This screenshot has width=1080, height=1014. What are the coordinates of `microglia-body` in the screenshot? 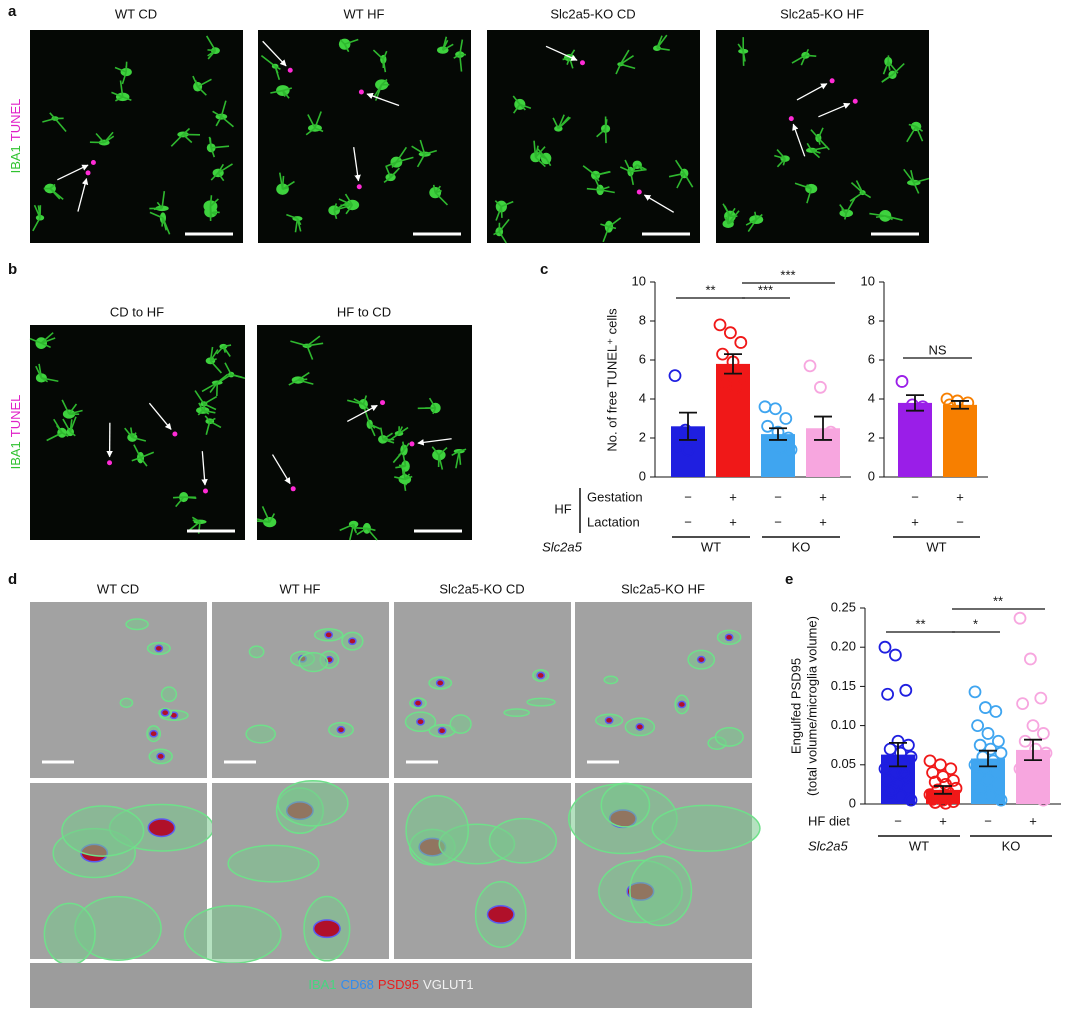 It's located at (352, 205).